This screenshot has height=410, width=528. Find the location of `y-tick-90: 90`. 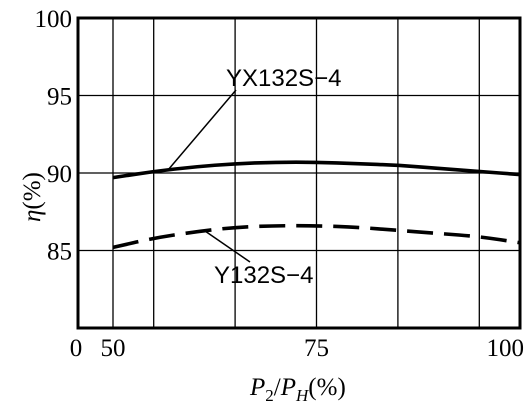

y-tick-90: 90 is located at coordinates (59, 174).